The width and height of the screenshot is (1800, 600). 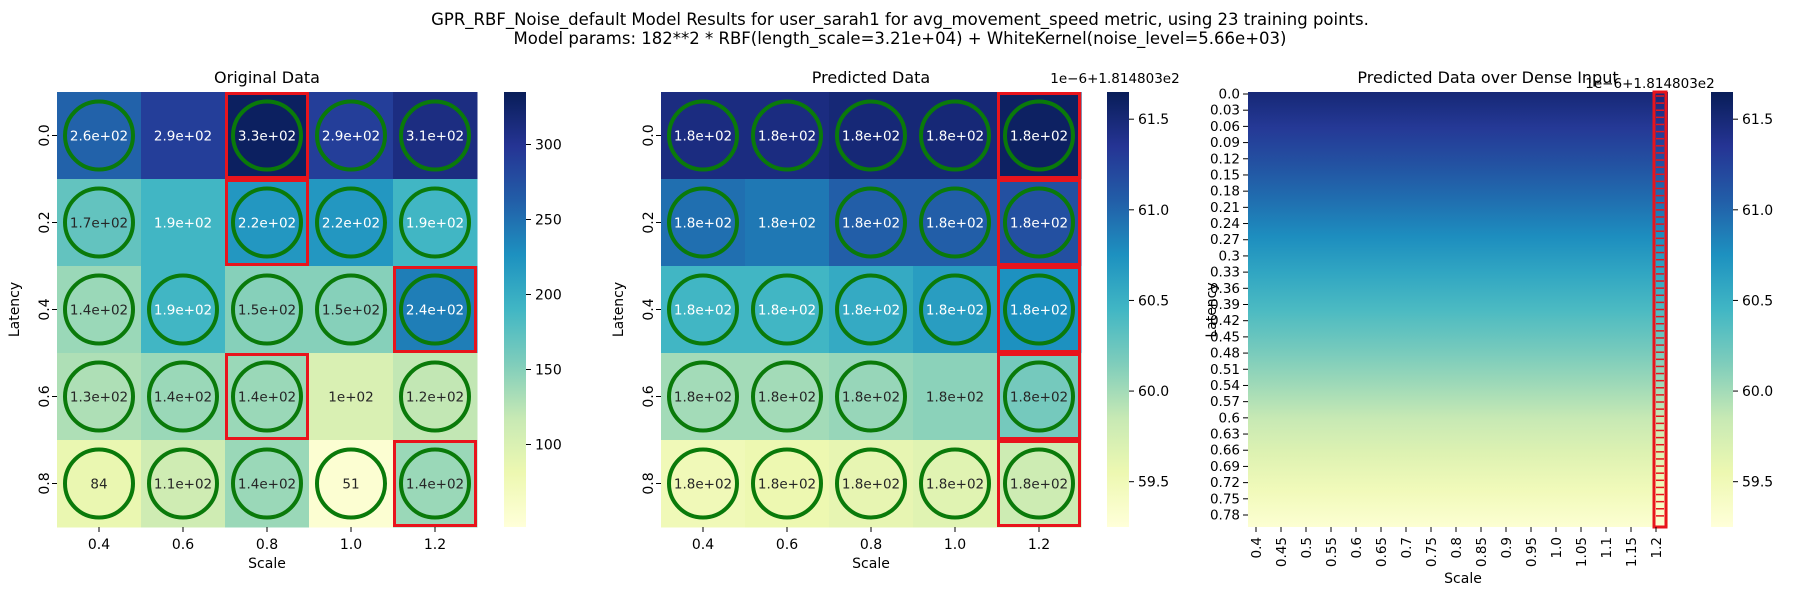 What do you see at coordinates (1225, 240) in the screenshot?
I see `dense-y-tick-label: 0.27` at bounding box center [1225, 240].